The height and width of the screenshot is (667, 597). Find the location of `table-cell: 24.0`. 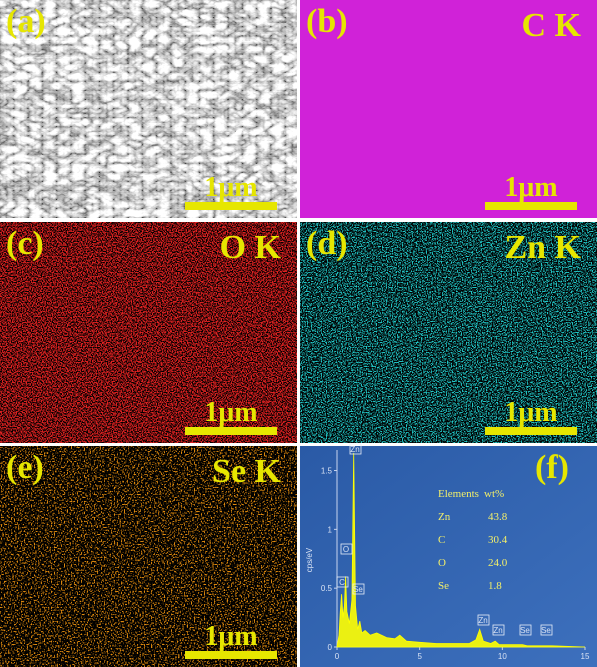

table-cell: 24.0 is located at coordinates (498, 563).